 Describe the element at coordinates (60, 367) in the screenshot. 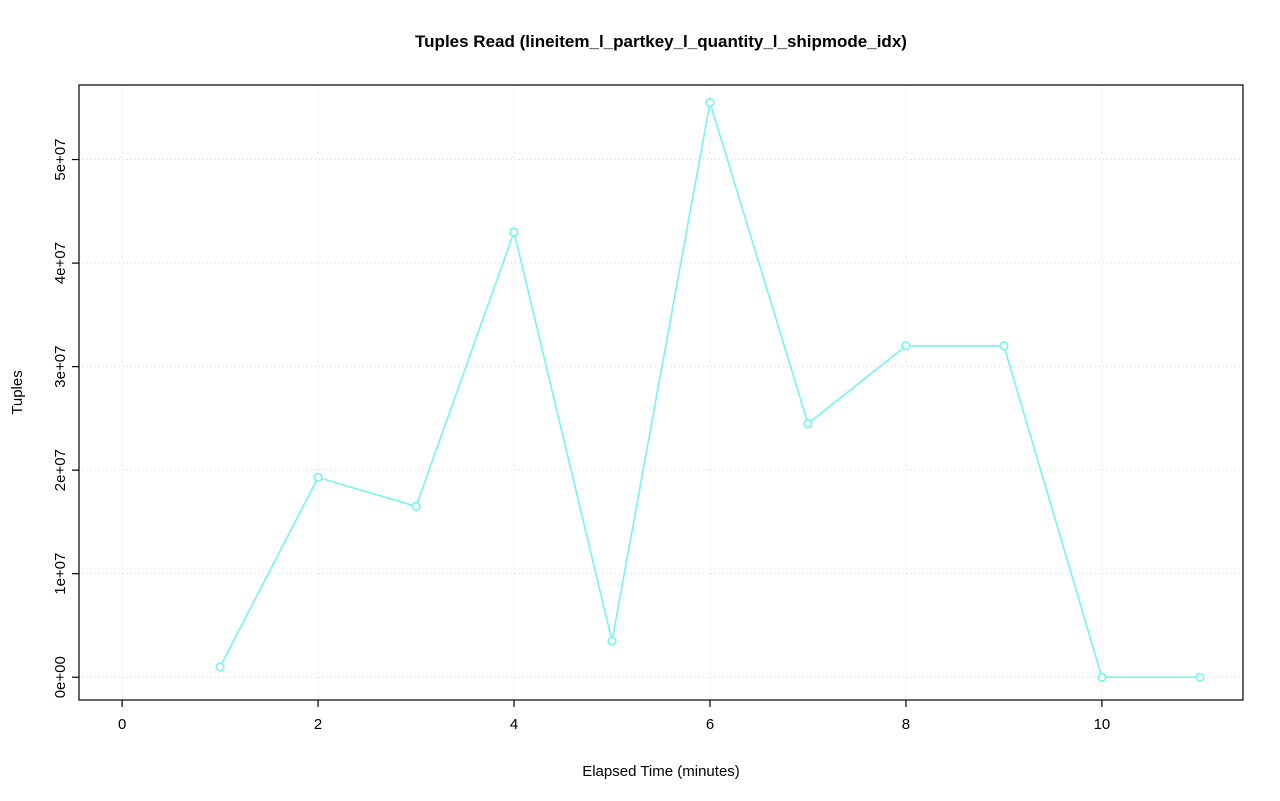

I see `y-tick-label: 3e+07` at that location.